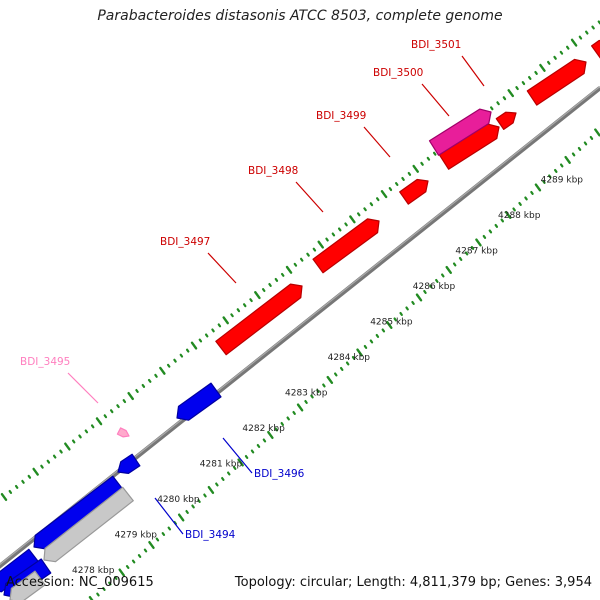 The width and height of the screenshot is (600, 600). Describe the element at coordinates (434, 287) in the screenshot. I see `scale-label: 4286 kbp` at that location.